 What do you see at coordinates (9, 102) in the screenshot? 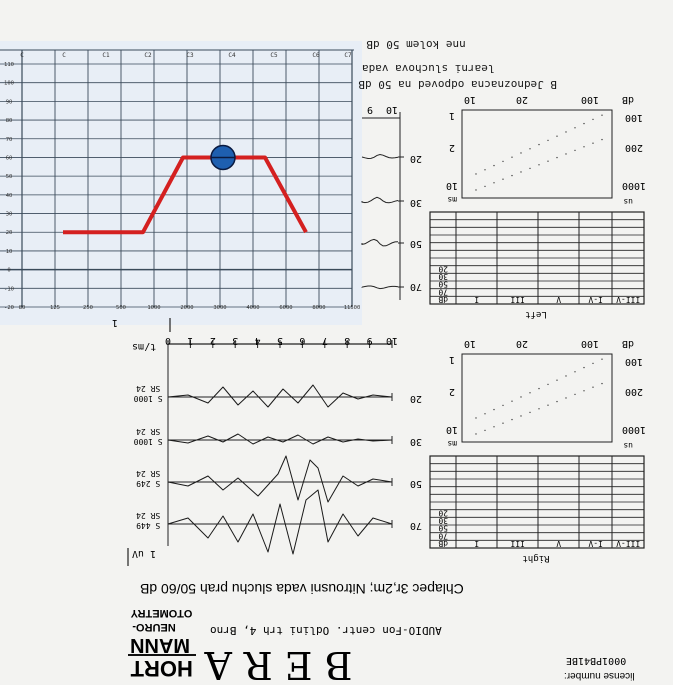
I see `audiogram-y-label: 90` at bounding box center [9, 102].